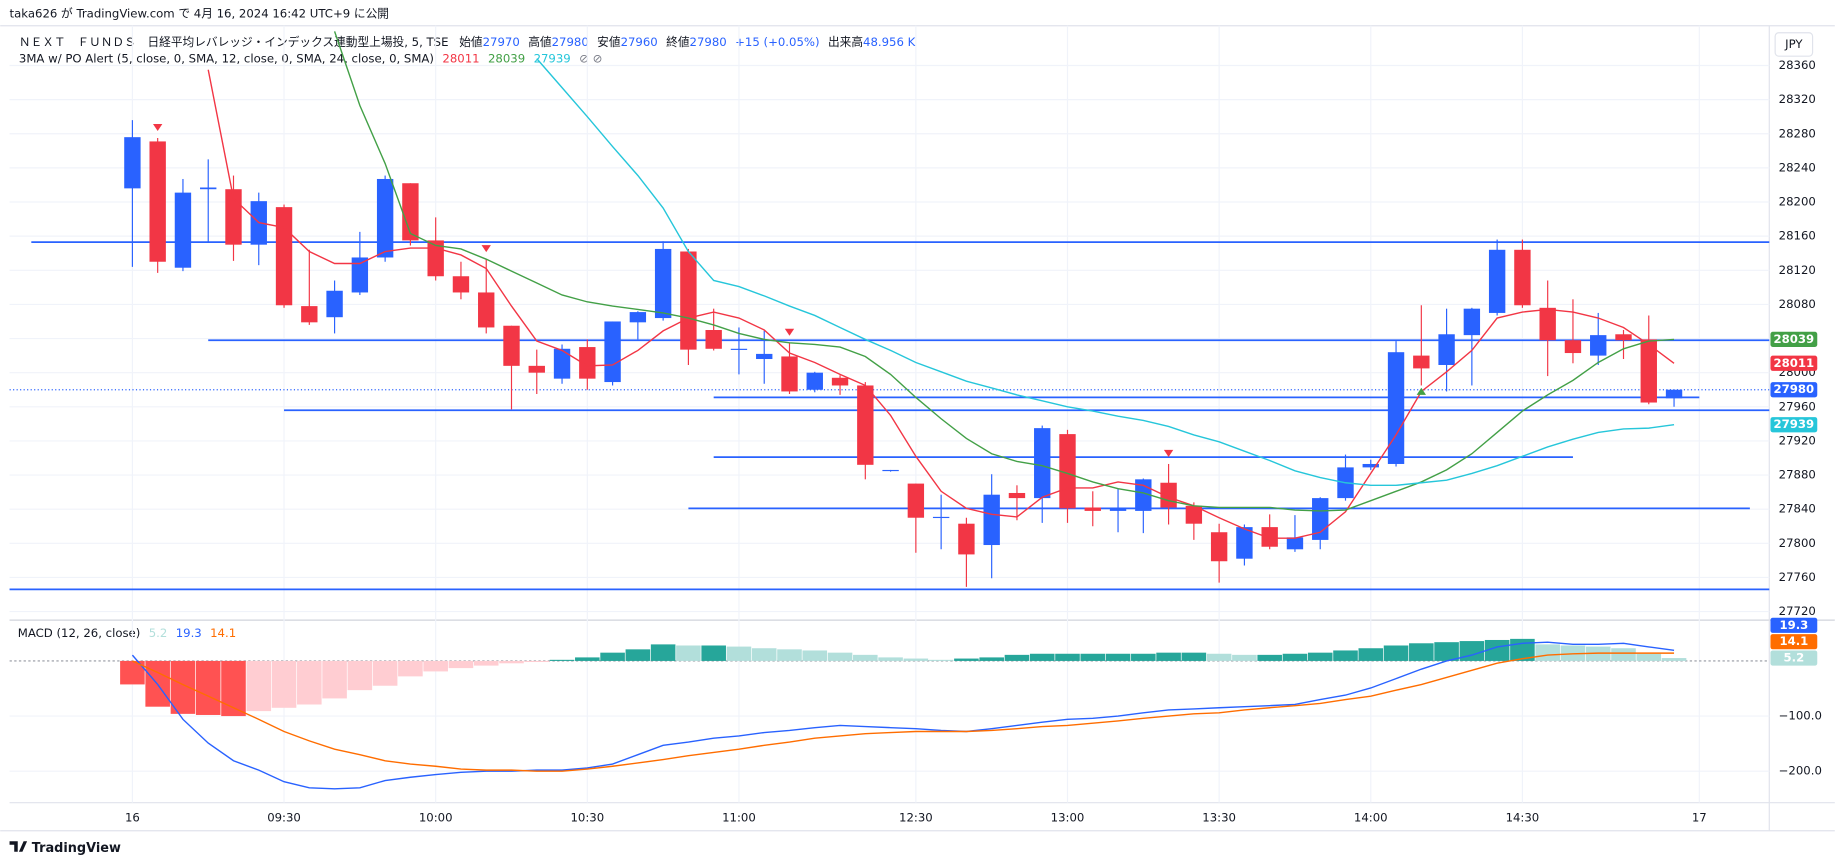 The image size is (1835, 867). Describe the element at coordinates (1219, 817) in the screenshot. I see `x-tick-label: 13:30` at that location.